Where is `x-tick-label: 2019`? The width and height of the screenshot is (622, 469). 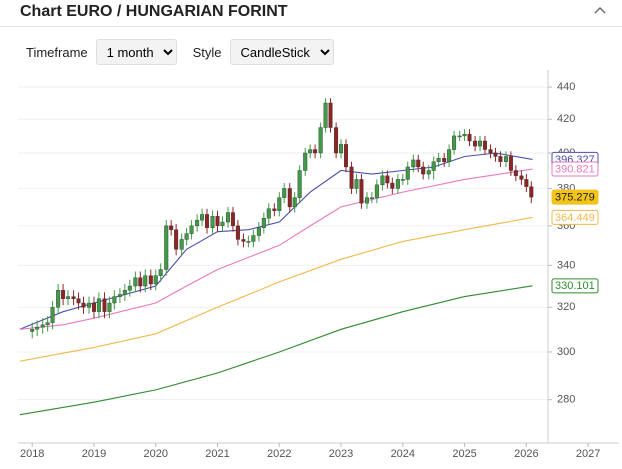
x-tick-label: 2019 is located at coordinates (94, 454).